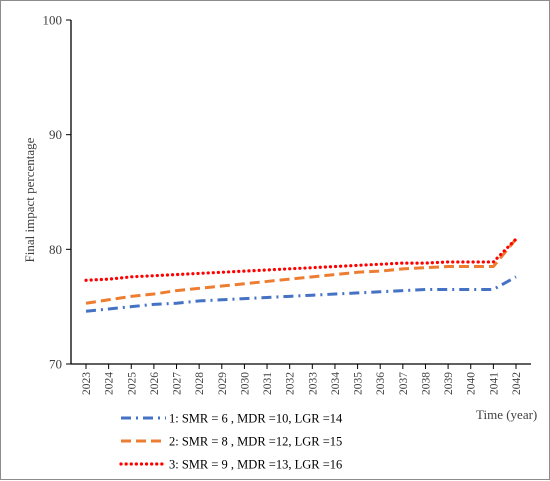 The image size is (550, 481). I want to click on legend-label-2: 2: SMR = 8 , MDR =12, LGR =15, so click(255, 442).